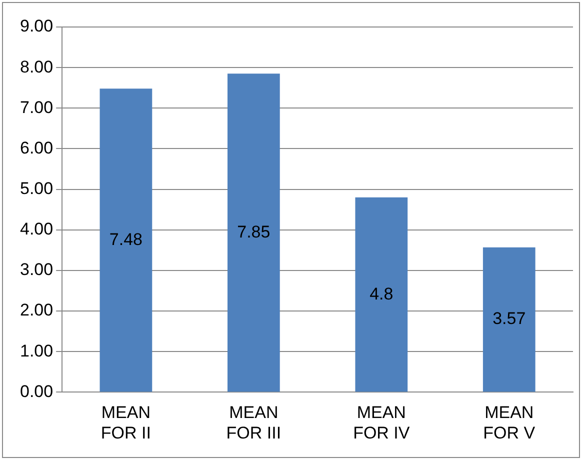 This screenshot has width=586, height=464. Describe the element at coordinates (381, 422) in the screenshot. I see `x-tick-label: MEAN FOR IV` at that location.